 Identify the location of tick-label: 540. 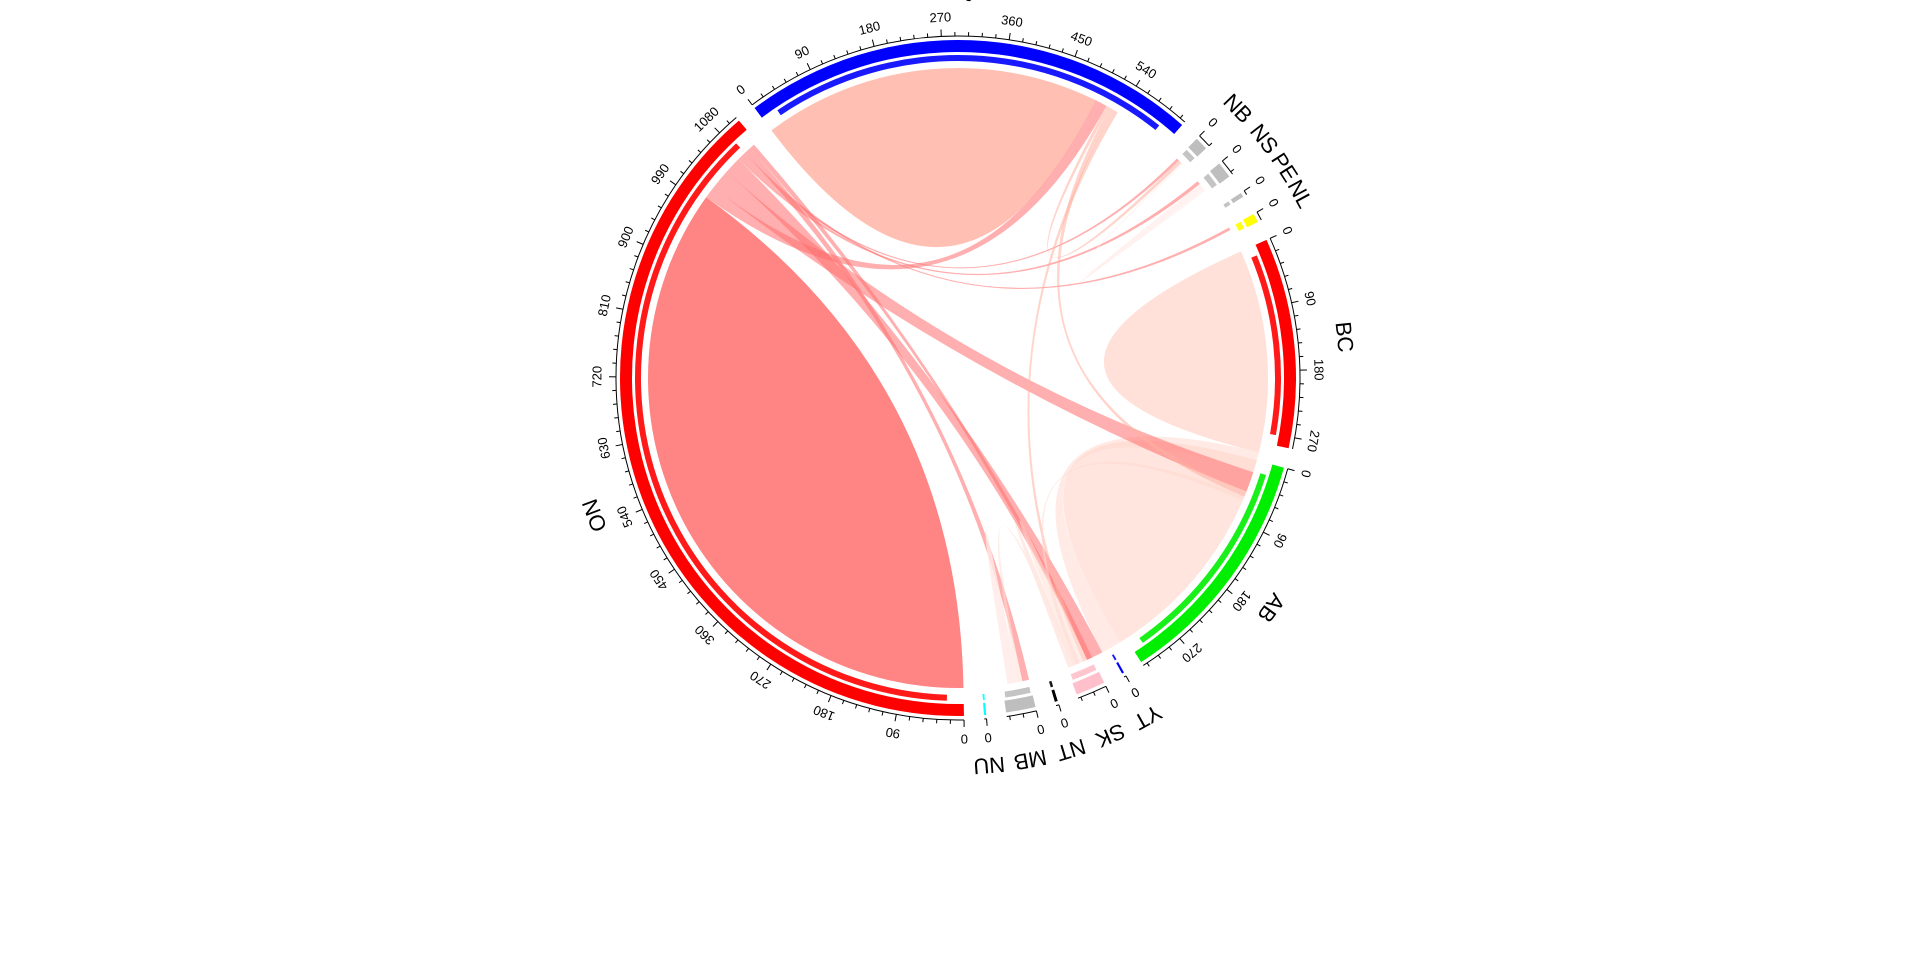
(625, 517).